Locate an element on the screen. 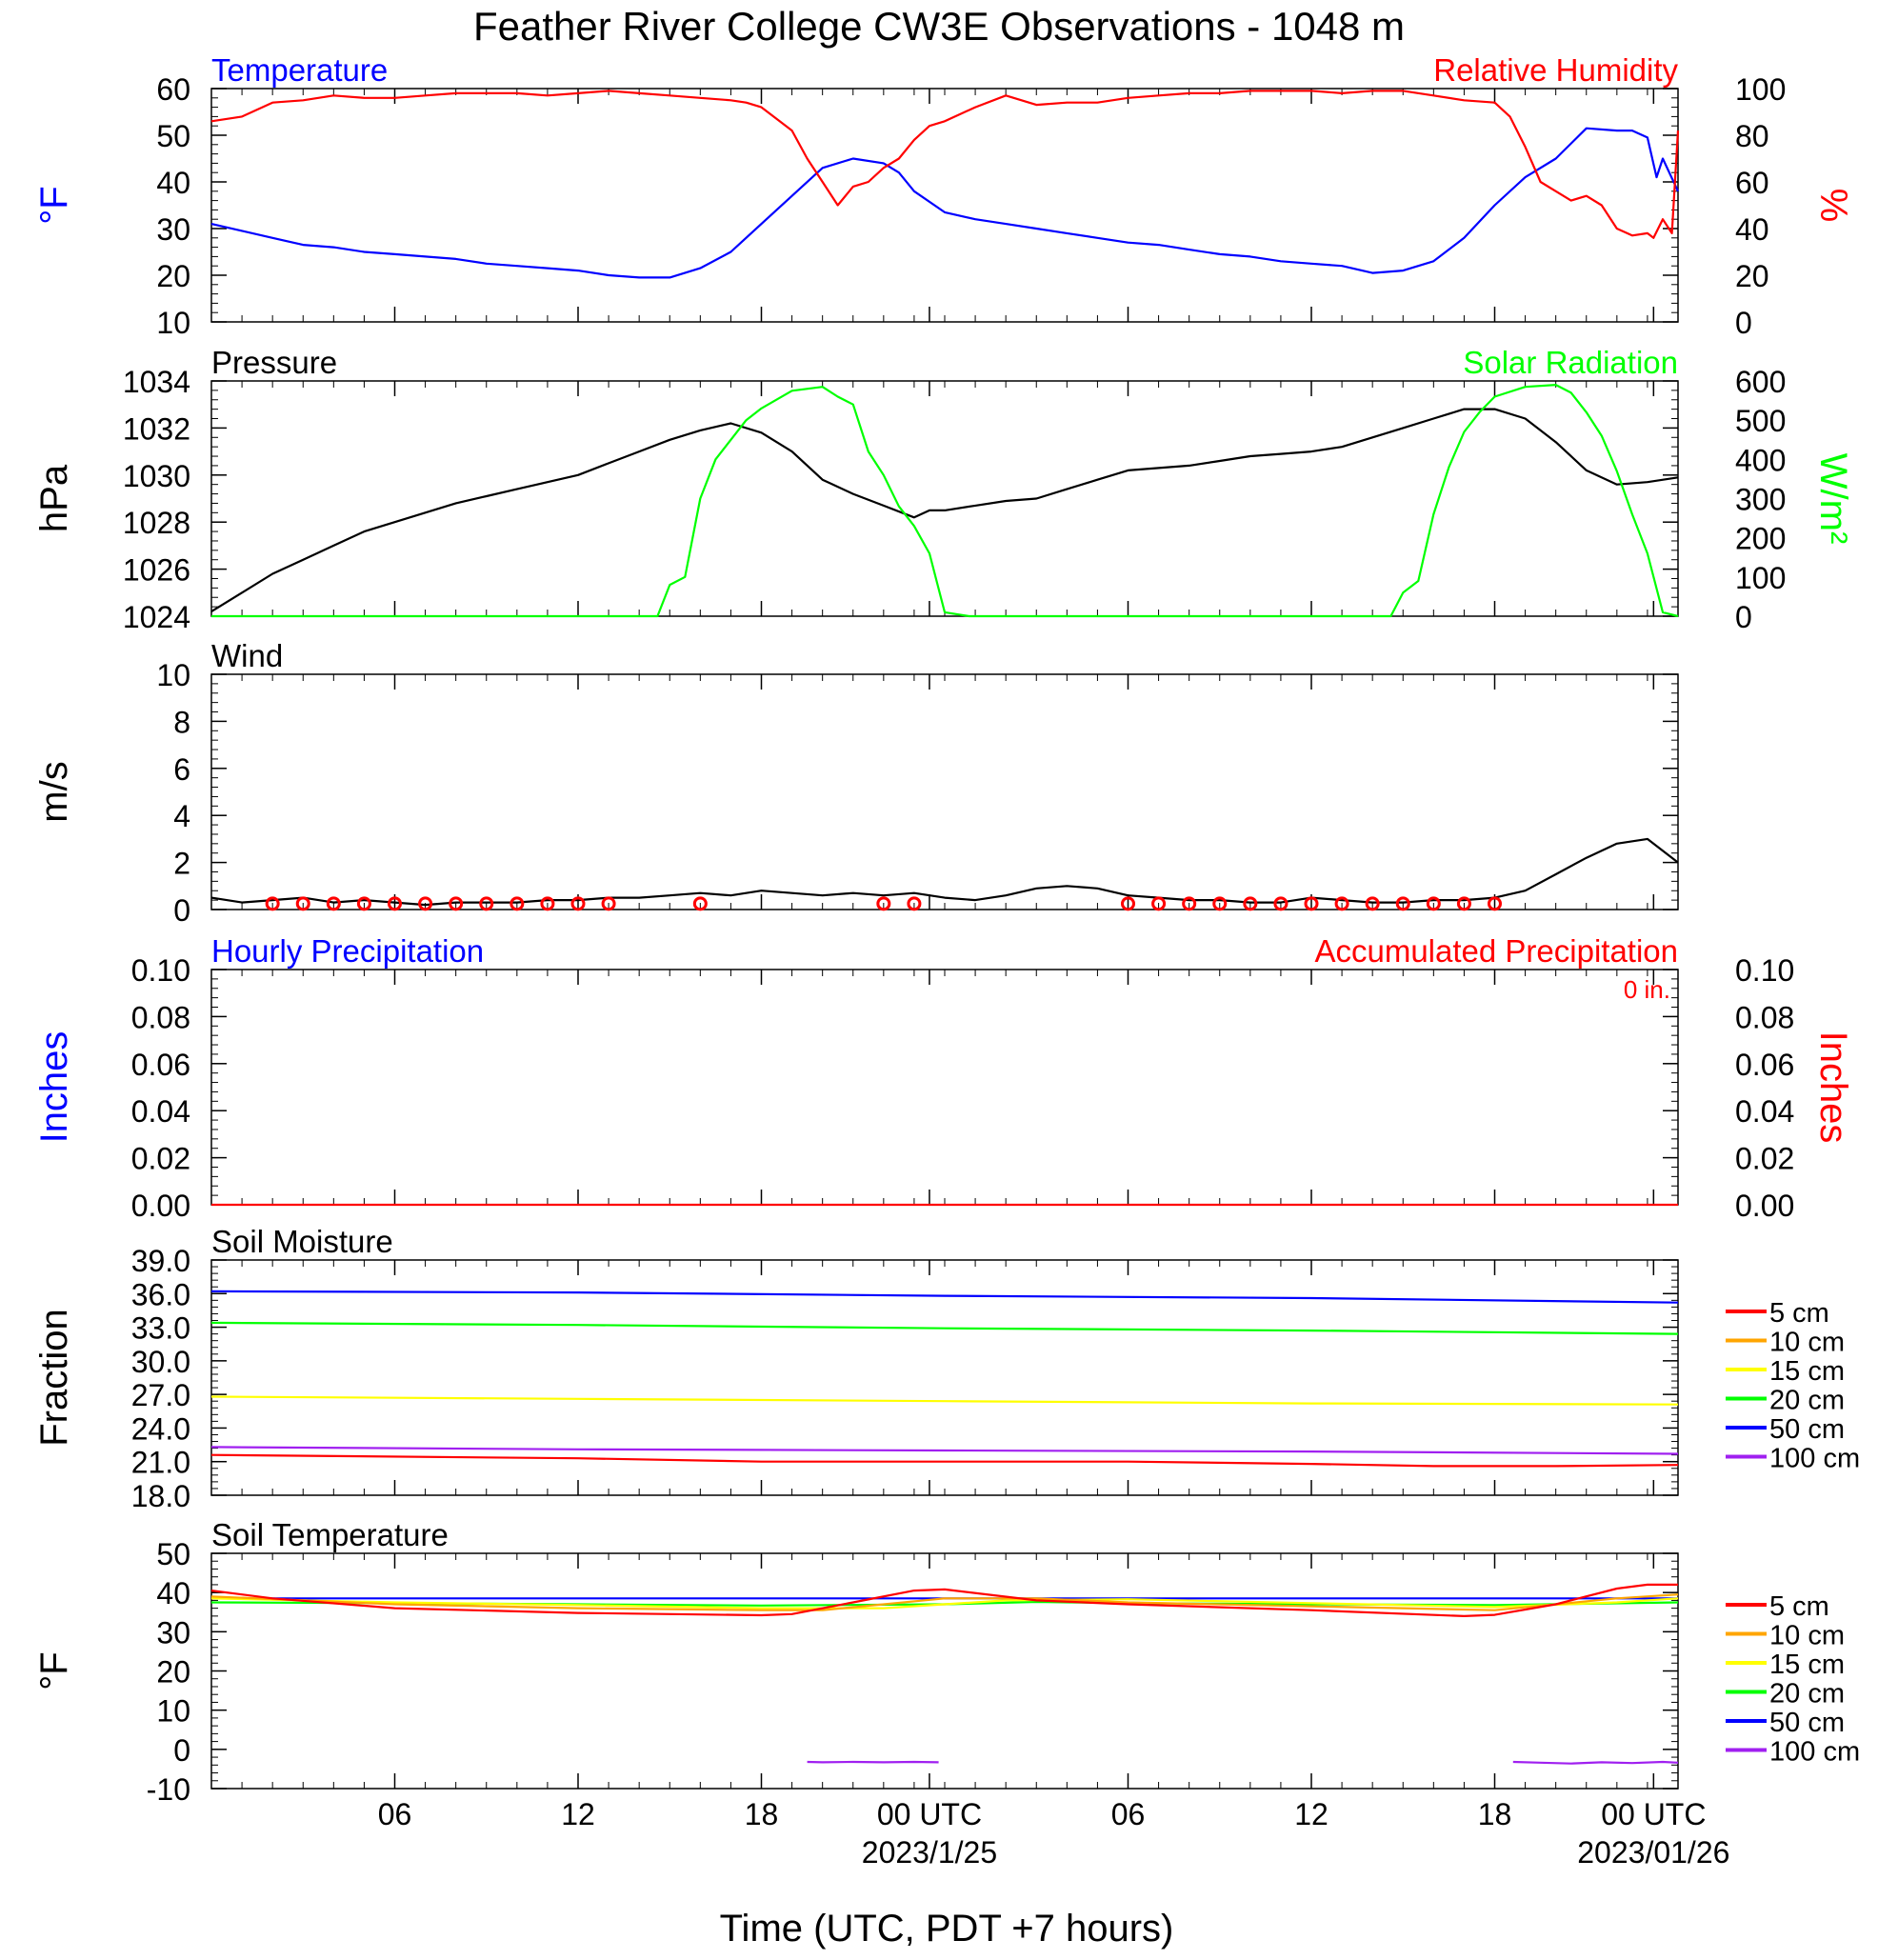  y-left-tick-label: 0.02 is located at coordinates (160, 1159).